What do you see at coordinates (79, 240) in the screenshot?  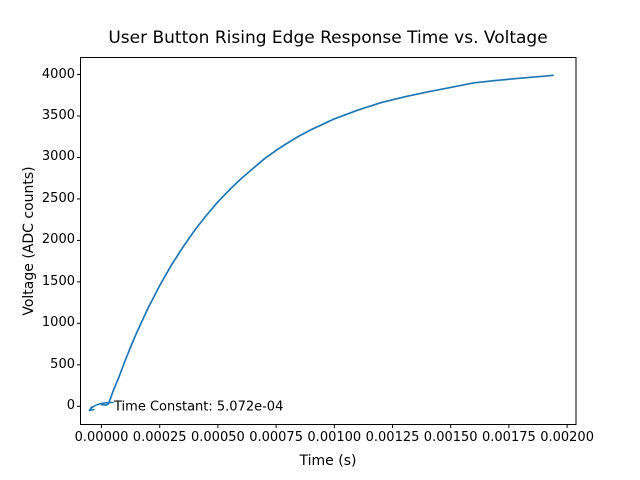 I see `y-axis-ticks` at bounding box center [79, 240].